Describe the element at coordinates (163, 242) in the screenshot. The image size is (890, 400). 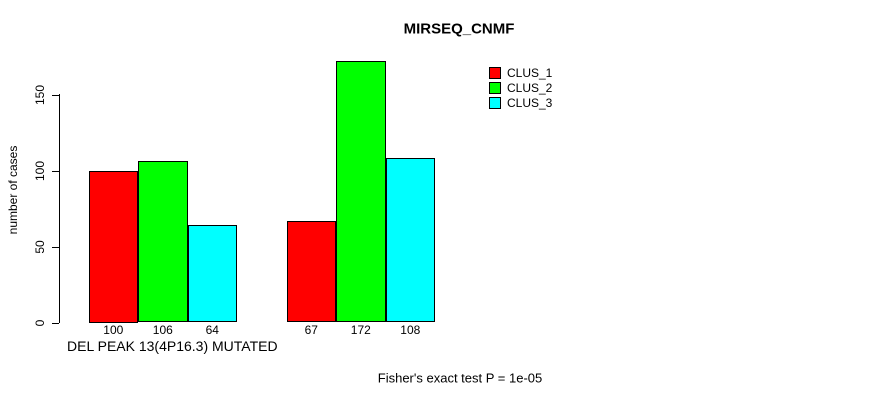
I see `bar-clus_2-group1` at that location.